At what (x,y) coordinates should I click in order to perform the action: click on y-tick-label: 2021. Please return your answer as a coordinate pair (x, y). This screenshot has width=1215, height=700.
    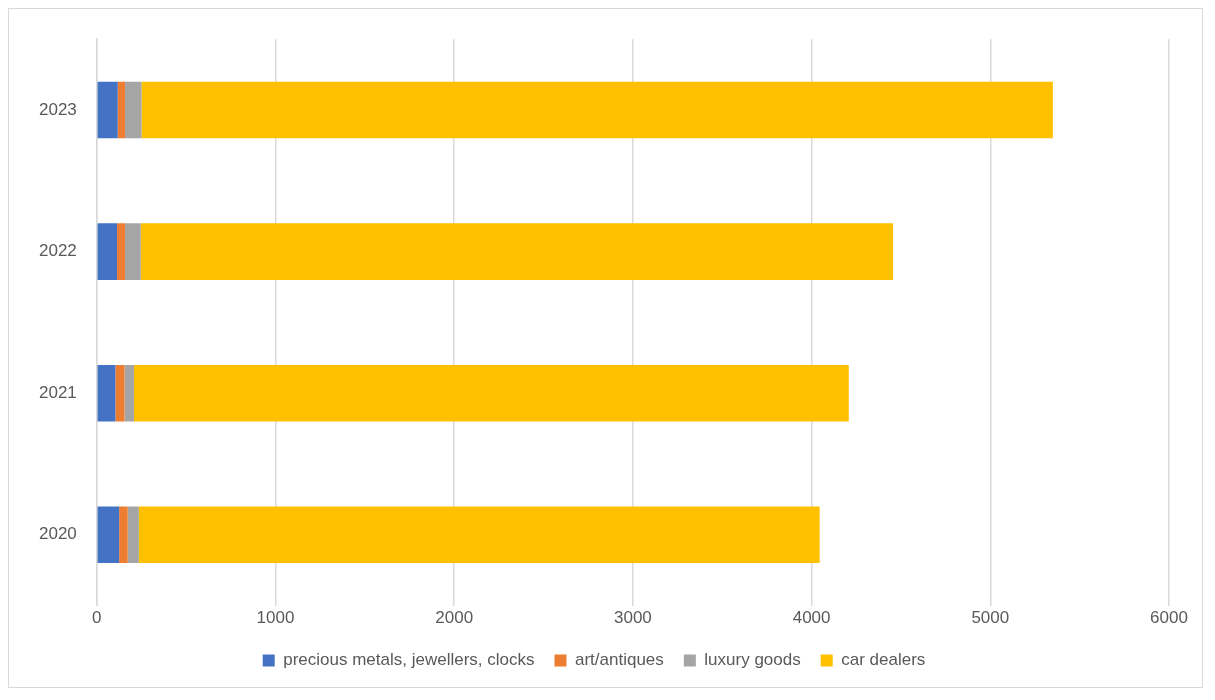
    Looking at the image, I should click on (57, 392).